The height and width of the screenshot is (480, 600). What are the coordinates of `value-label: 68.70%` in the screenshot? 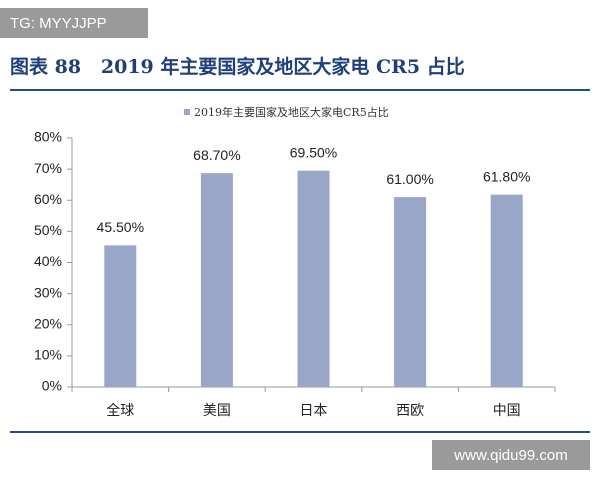 It's located at (216, 155).